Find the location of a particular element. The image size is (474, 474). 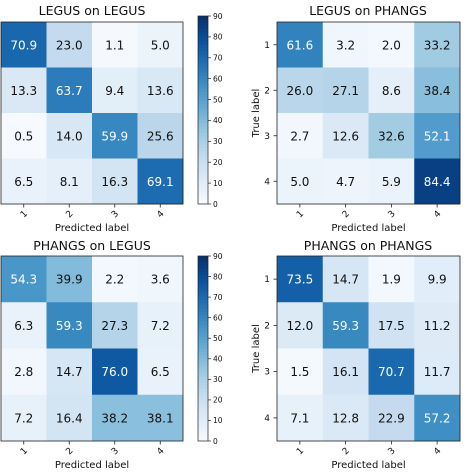

cell-value-label: 1.1 is located at coordinates (114, 45).